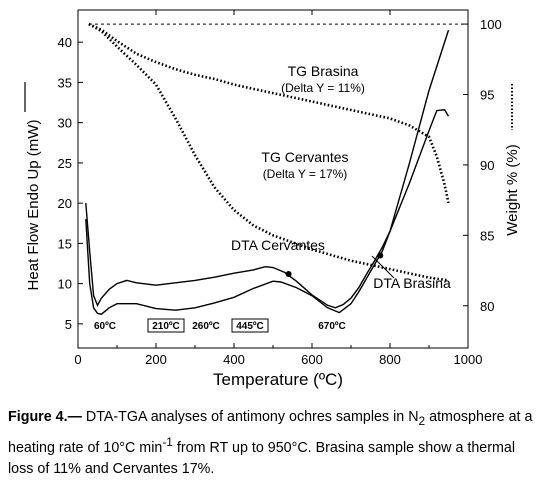 This screenshot has height=480, width=542. I want to click on y-left-tick-label: 20, so click(65, 203).